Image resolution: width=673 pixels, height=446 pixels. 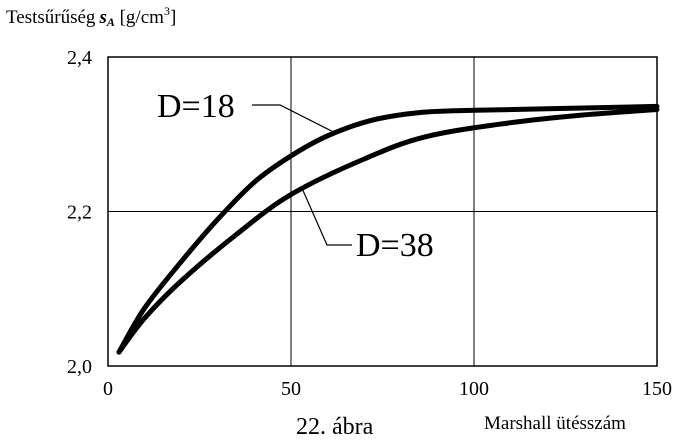 I want to click on x-tick-label: 100, so click(x=474, y=389).